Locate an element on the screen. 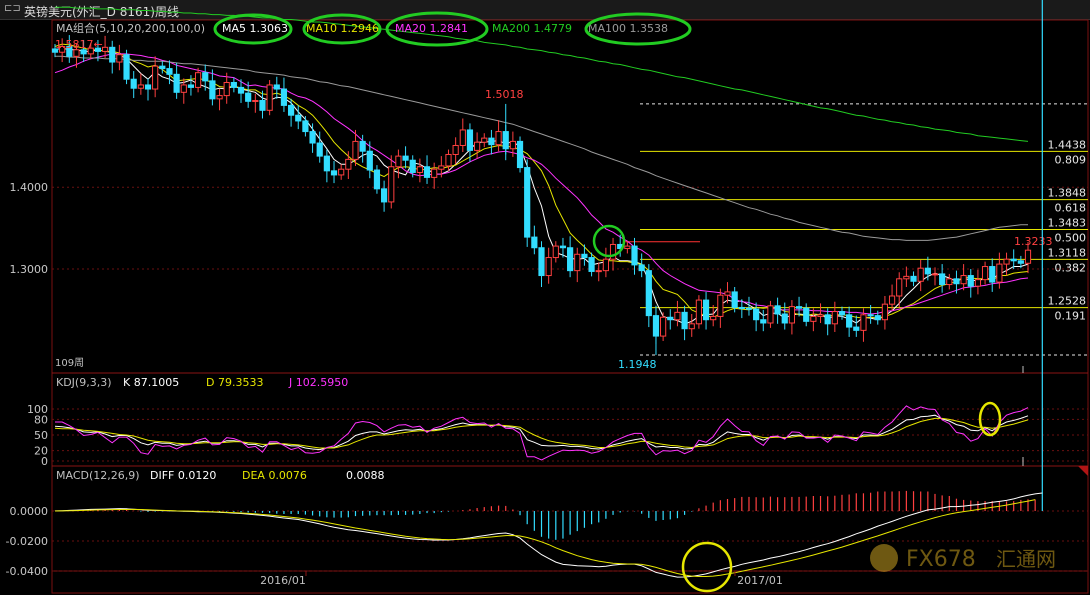 The width and height of the screenshot is (1090, 595). macd-tick-label: 0.0000 is located at coordinates (29, 511).